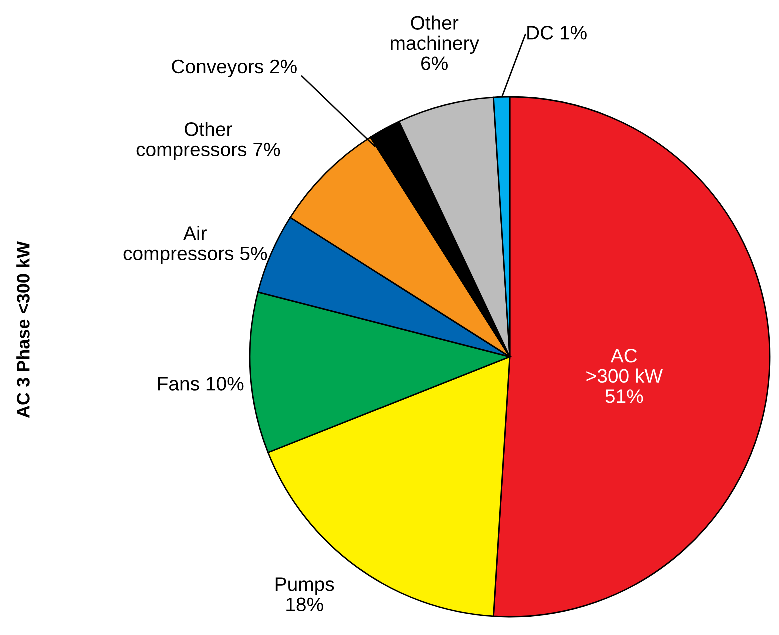 The width and height of the screenshot is (779, 635). What do you see at coordinates (234, 69) in the screenshot?
I see `slice-label: Conveyors 2%` at bounding box center [234, 69].